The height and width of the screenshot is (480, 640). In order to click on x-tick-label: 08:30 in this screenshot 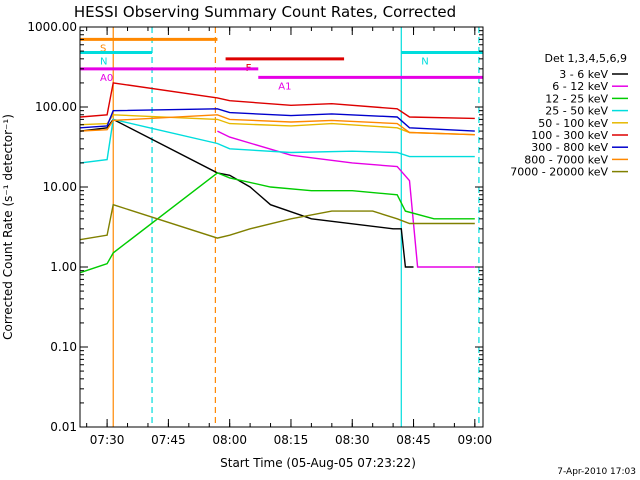, I will do `click(352, 440)`.